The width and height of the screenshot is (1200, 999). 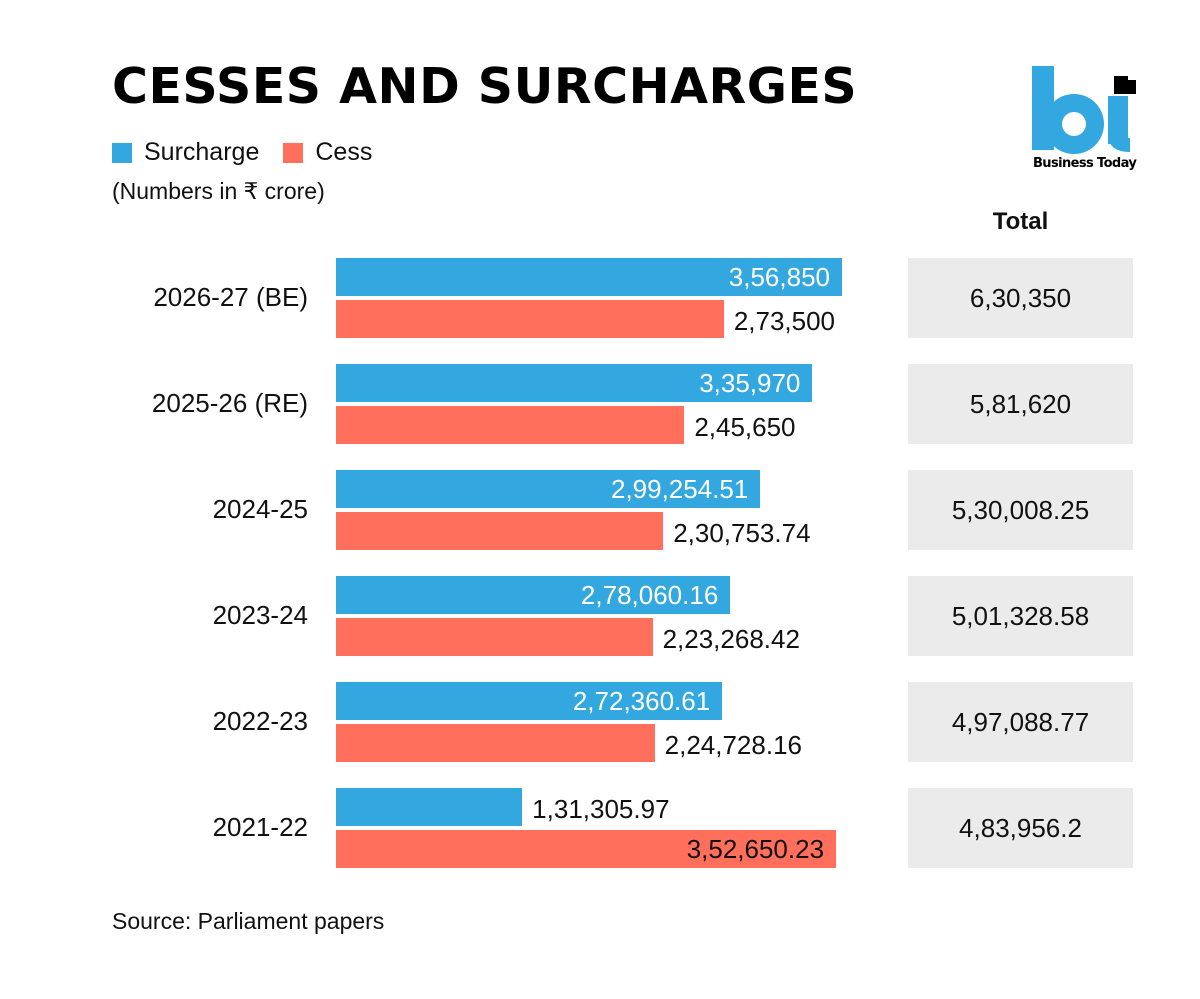 What do you see at coordinates (230, 297) in the screenshot?
I see `category-label: 2026-27 (BE)` at bounding box center [230, 297].